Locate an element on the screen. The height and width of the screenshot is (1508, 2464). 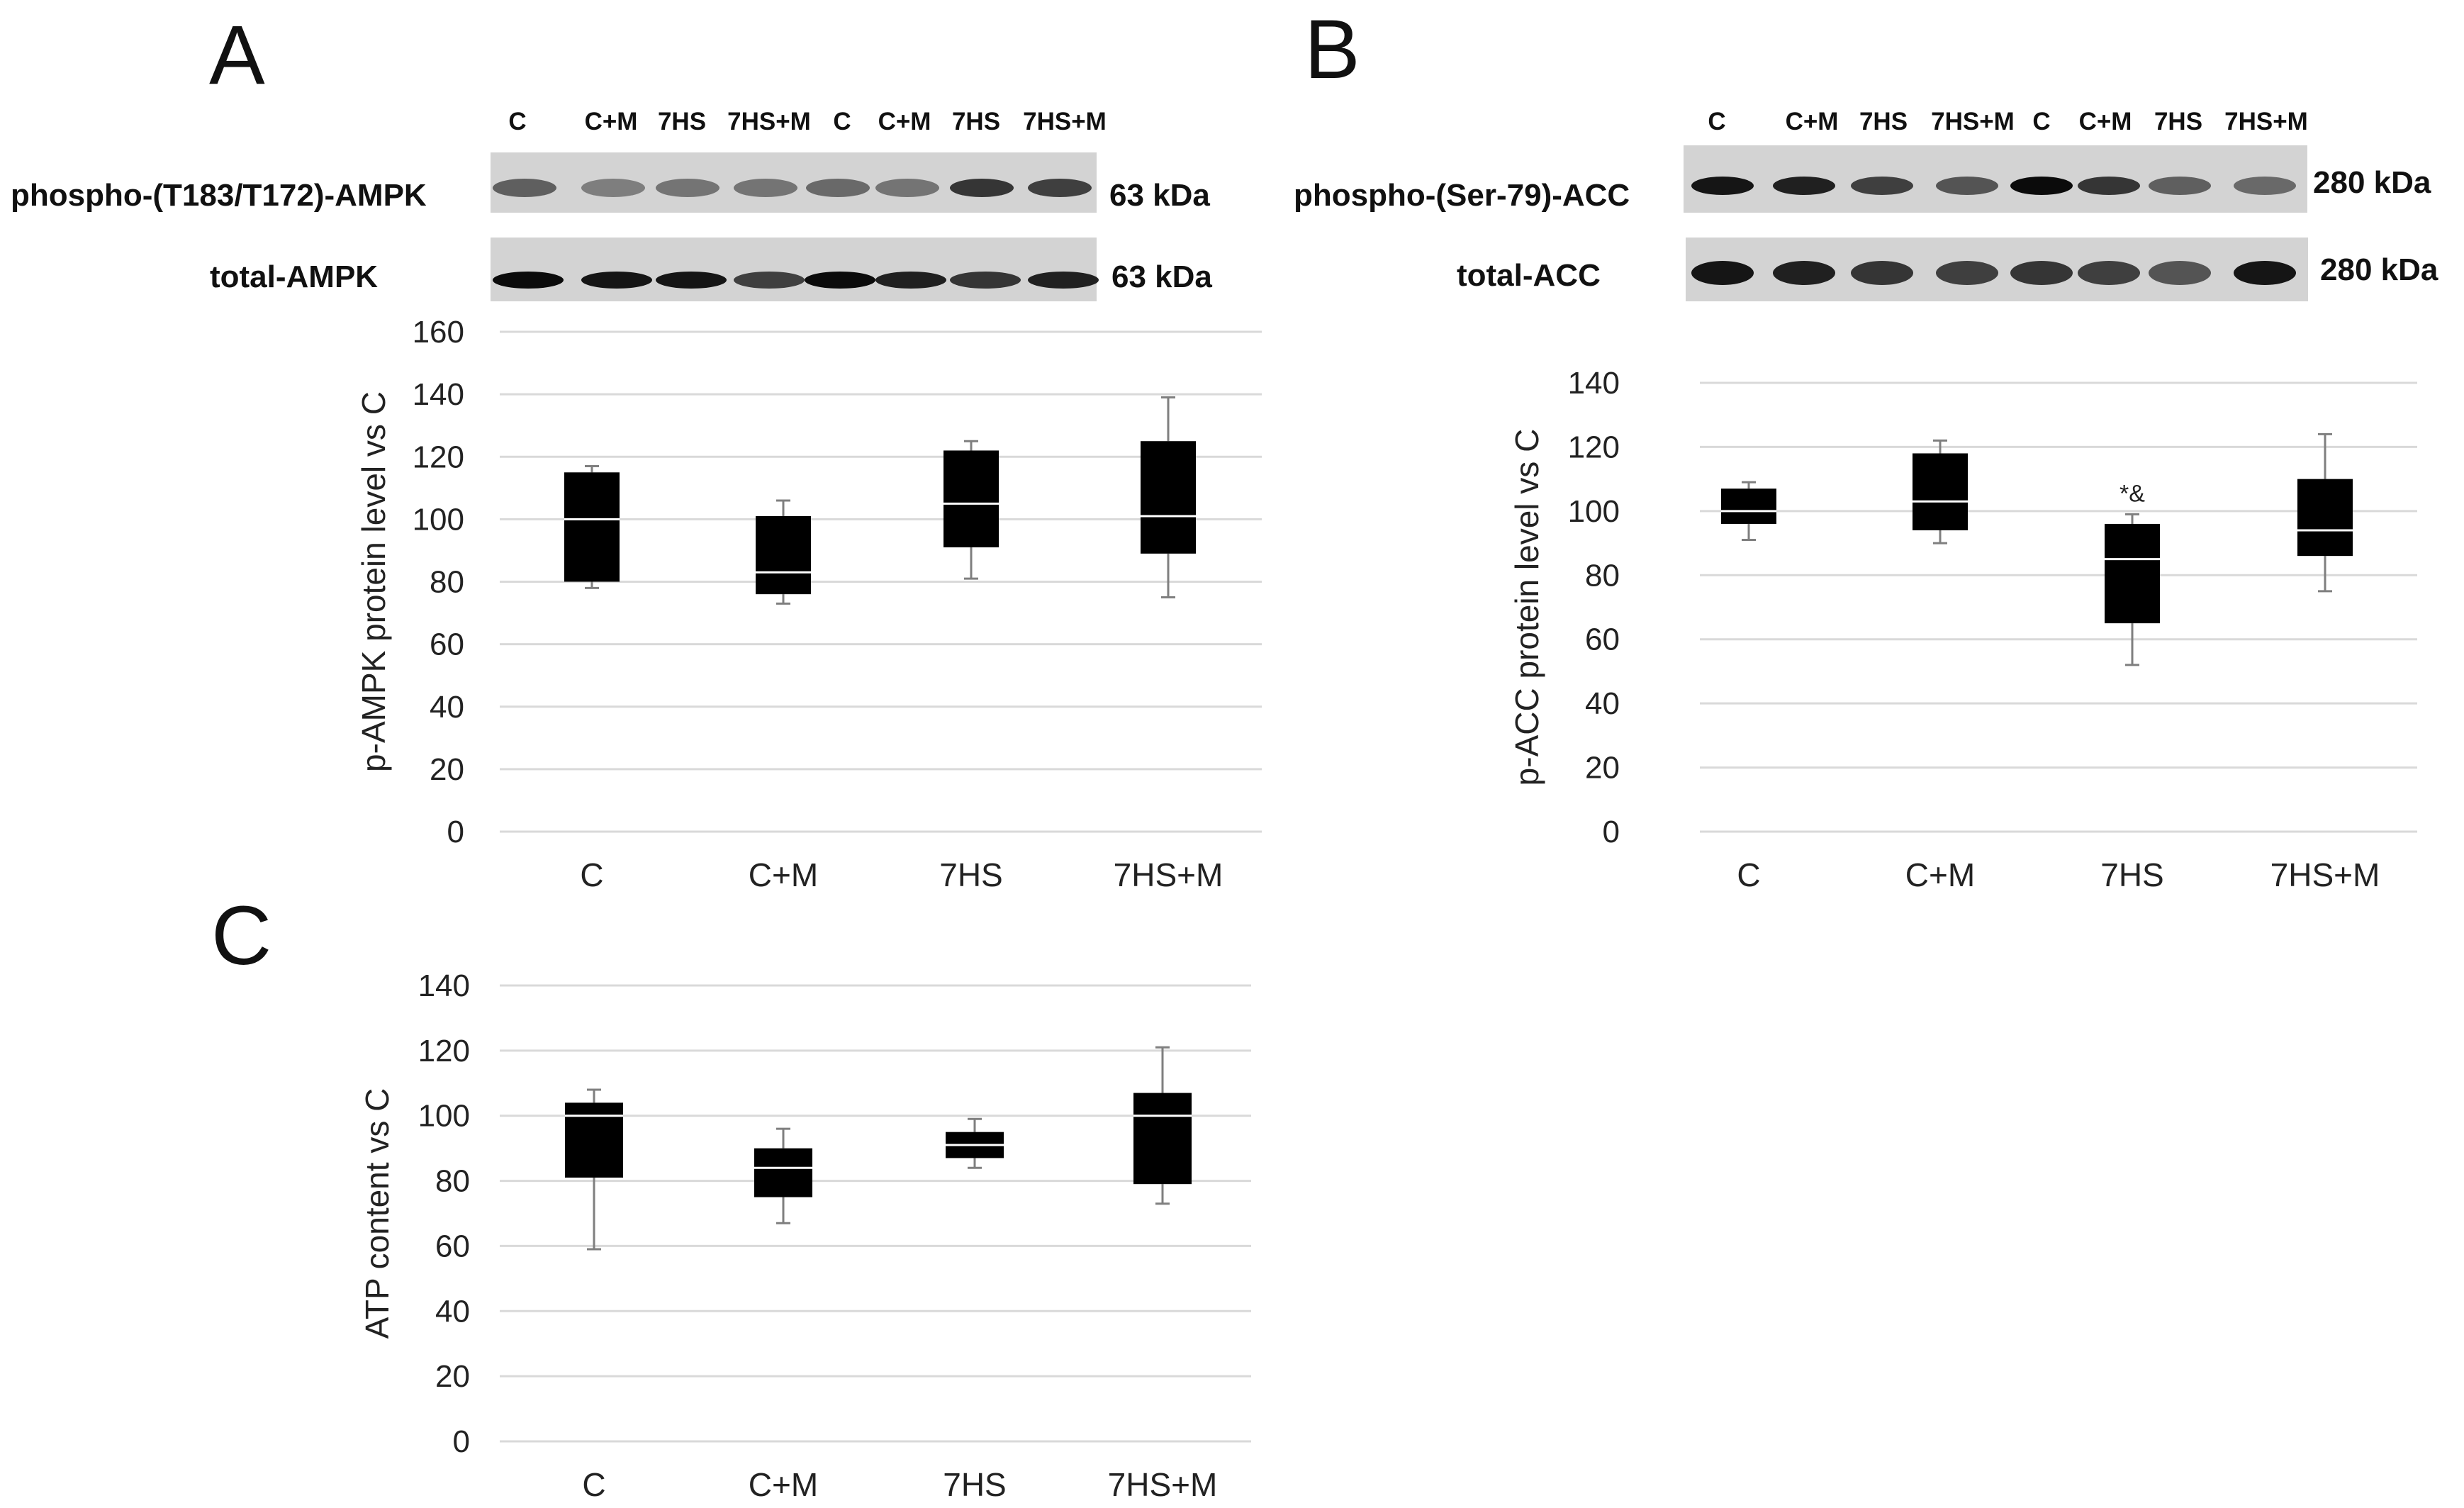
y-axis-label: ATP content vs C is located at coordinates (377, 1213).